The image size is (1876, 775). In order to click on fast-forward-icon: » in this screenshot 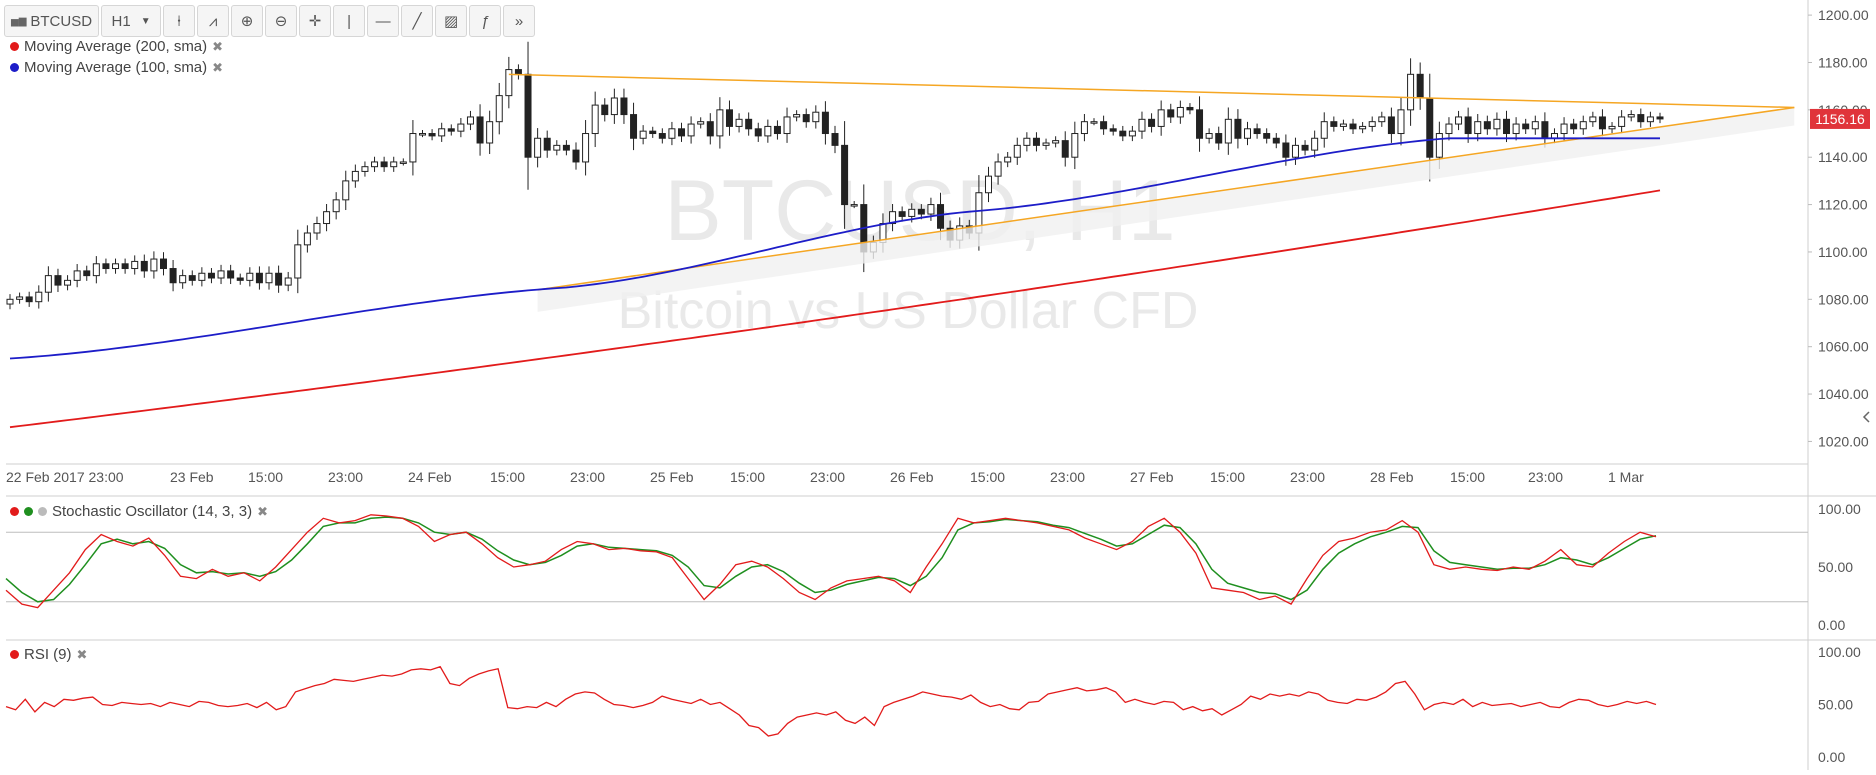, I will do `click(519, 21)`.